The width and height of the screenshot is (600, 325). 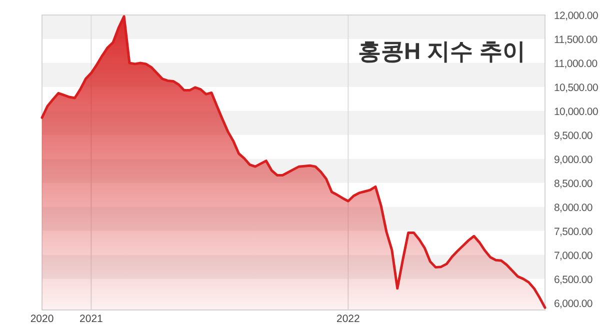 I want to click on x-tick-label: 2020, so click(x=42, y=319).